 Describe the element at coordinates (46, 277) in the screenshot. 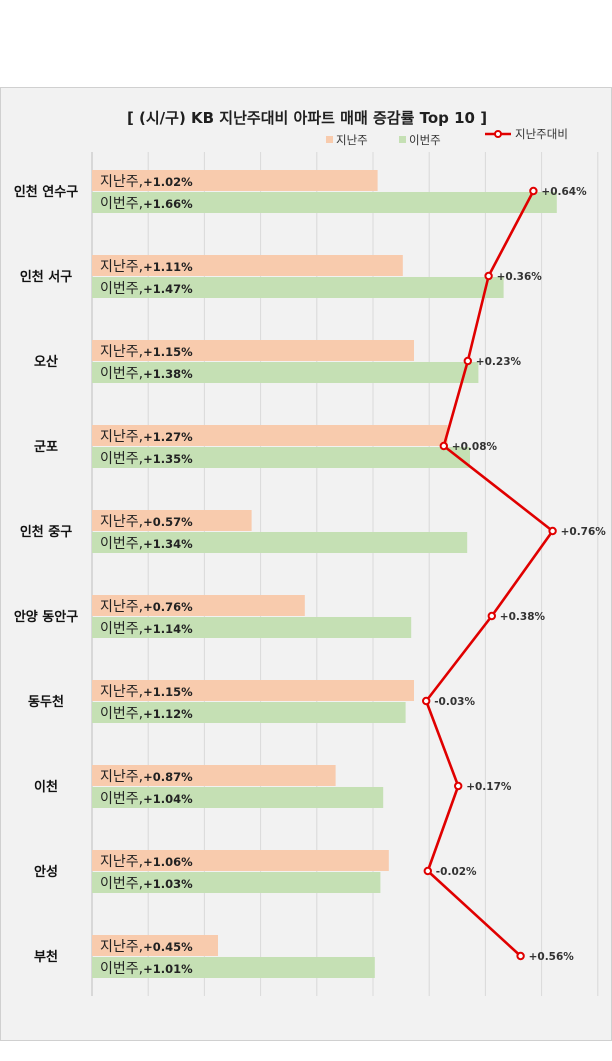

I see `category-label: 인천 서구` at that location.